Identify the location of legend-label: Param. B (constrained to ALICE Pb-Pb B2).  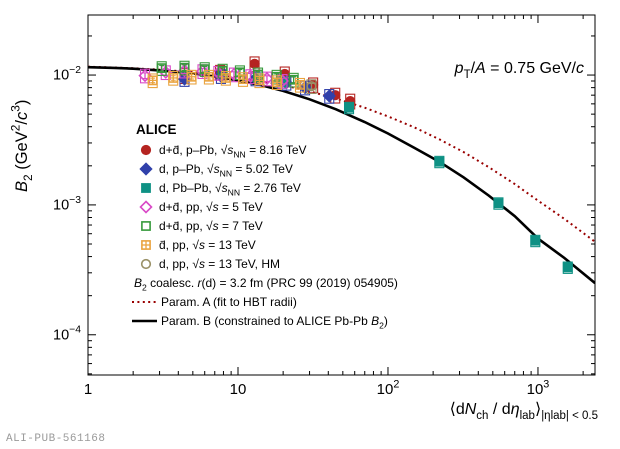
(274, 322).